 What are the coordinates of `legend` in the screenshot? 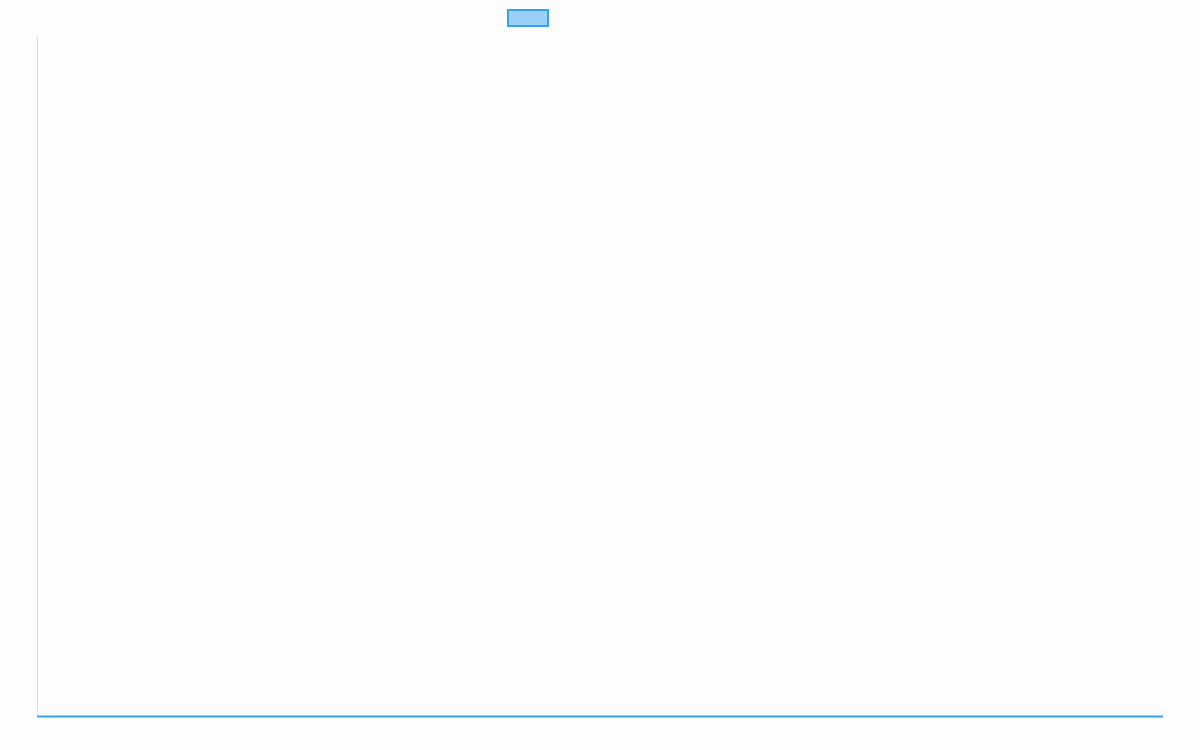 It's located at (528, 18).